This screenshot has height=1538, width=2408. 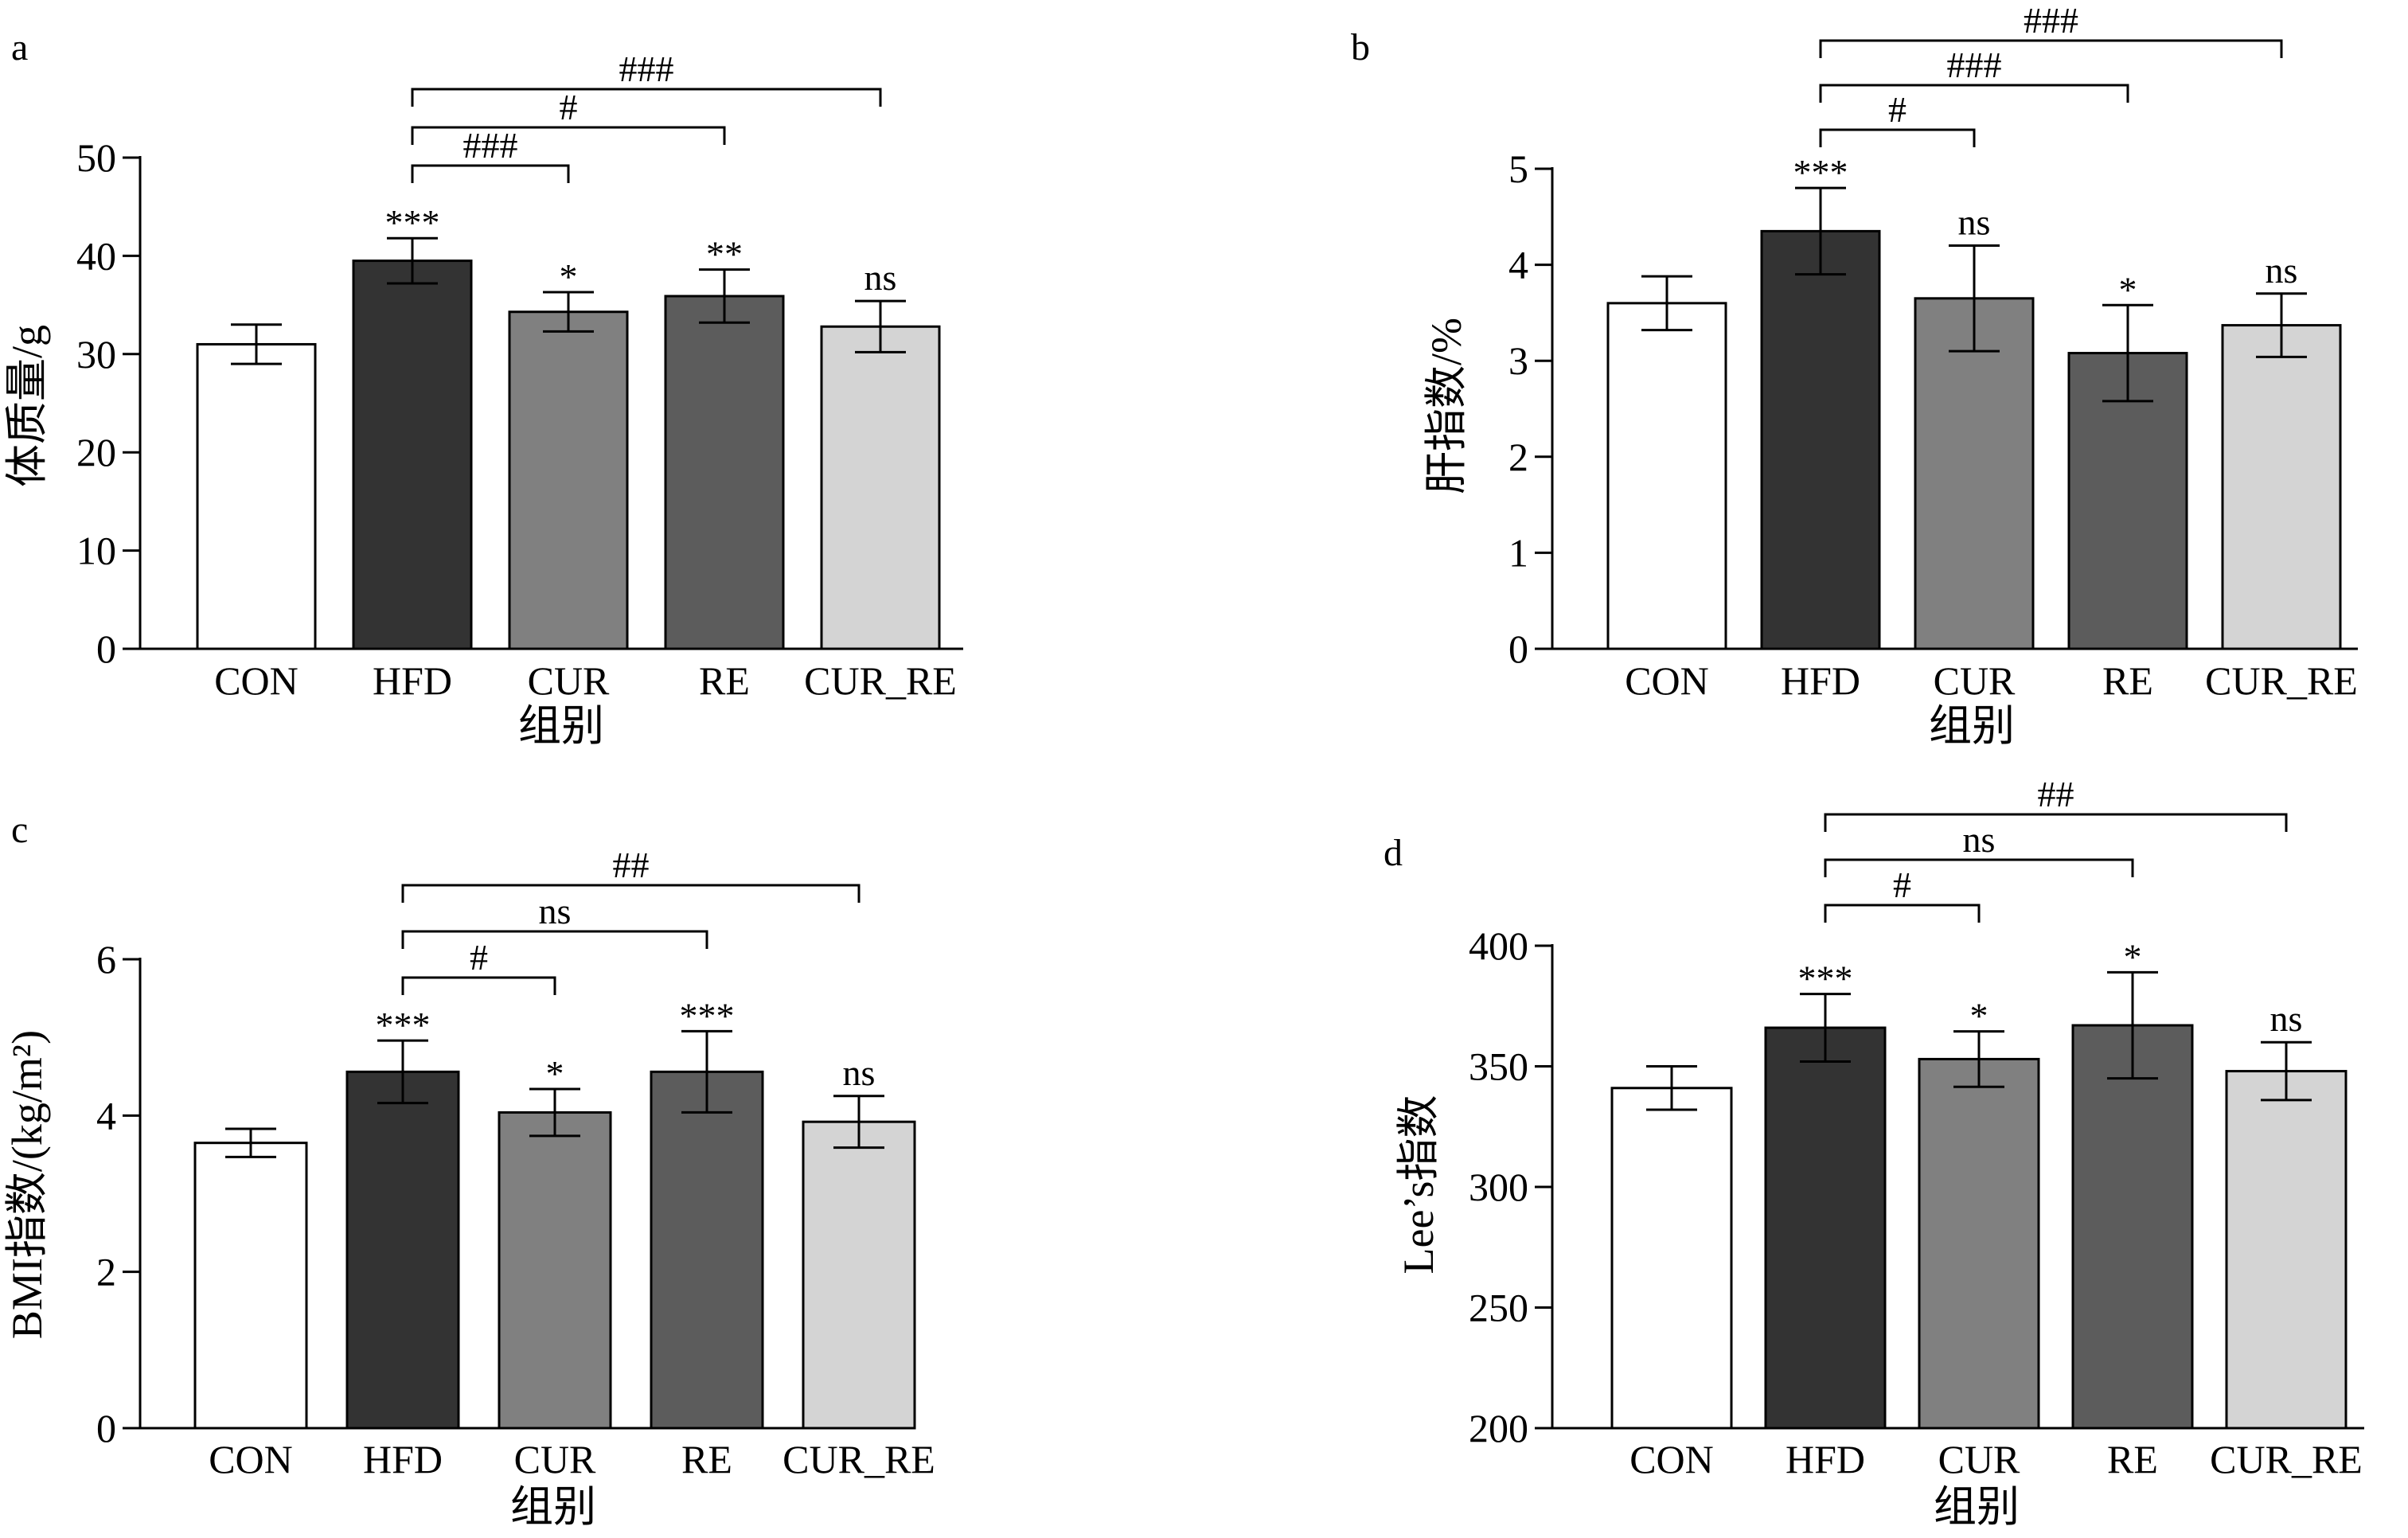 What do you see at coordinates (1498, 1066) in the screenshot?
I see `y-tick-label: 350` at bounding box center [1498, 1066].